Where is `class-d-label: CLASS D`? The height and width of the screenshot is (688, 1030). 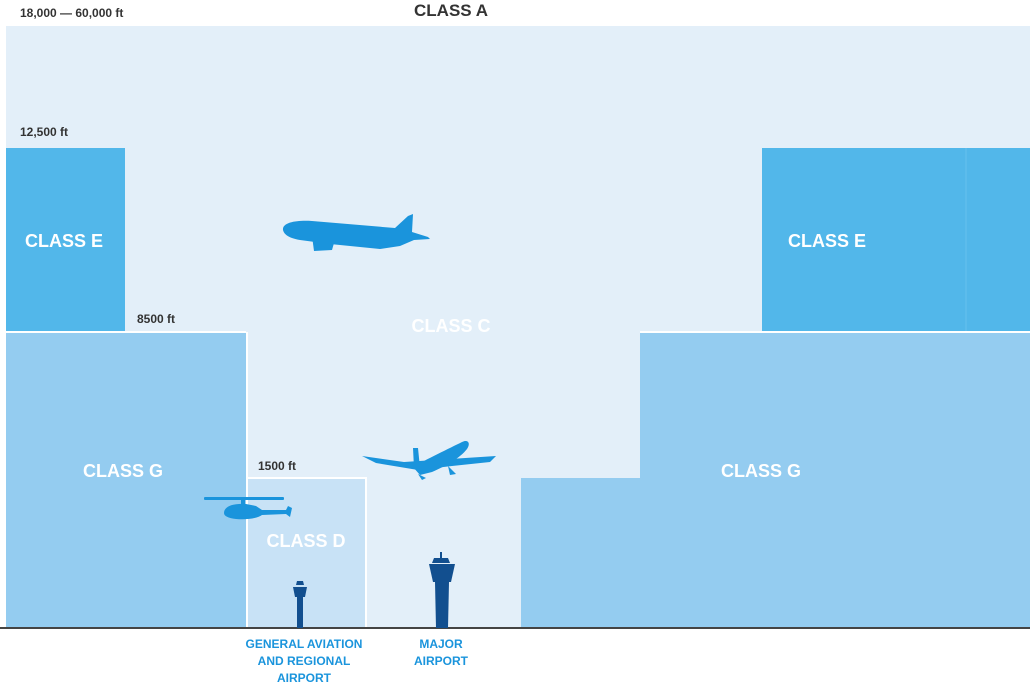 class-d-label: CLASS D is located at coordinates (305, 541).